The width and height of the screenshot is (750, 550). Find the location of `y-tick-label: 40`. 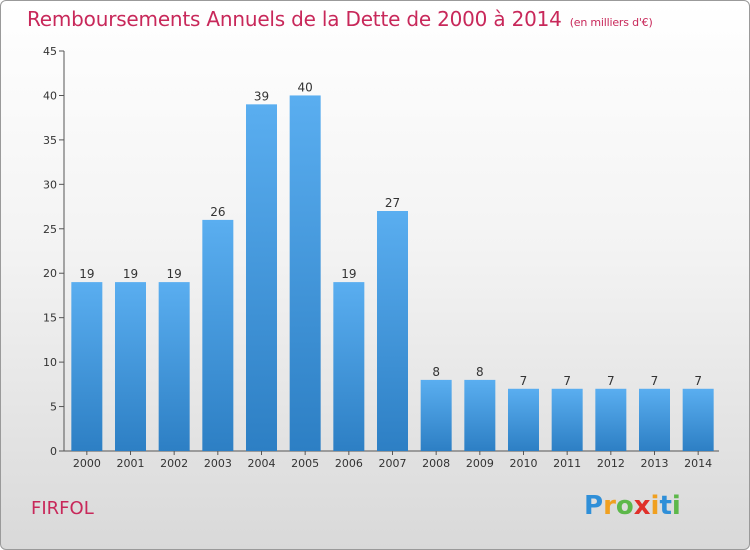

y-tick-label: 40 is located at coordinates (50, 95).